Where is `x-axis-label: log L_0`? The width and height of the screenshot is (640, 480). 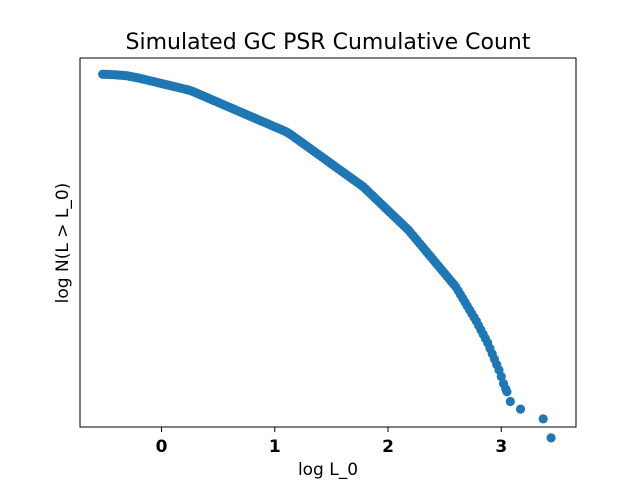 x-axis-label: log L_0 is located at coordinates (328, 470).